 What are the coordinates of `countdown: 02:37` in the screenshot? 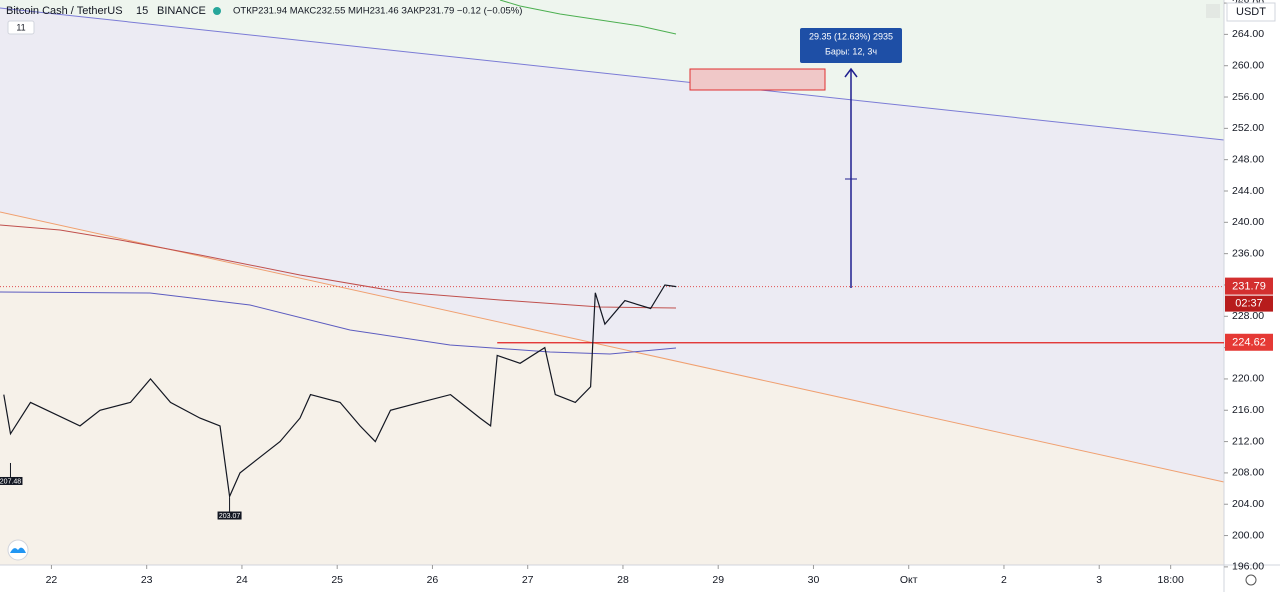 It's located at (1249, 304).